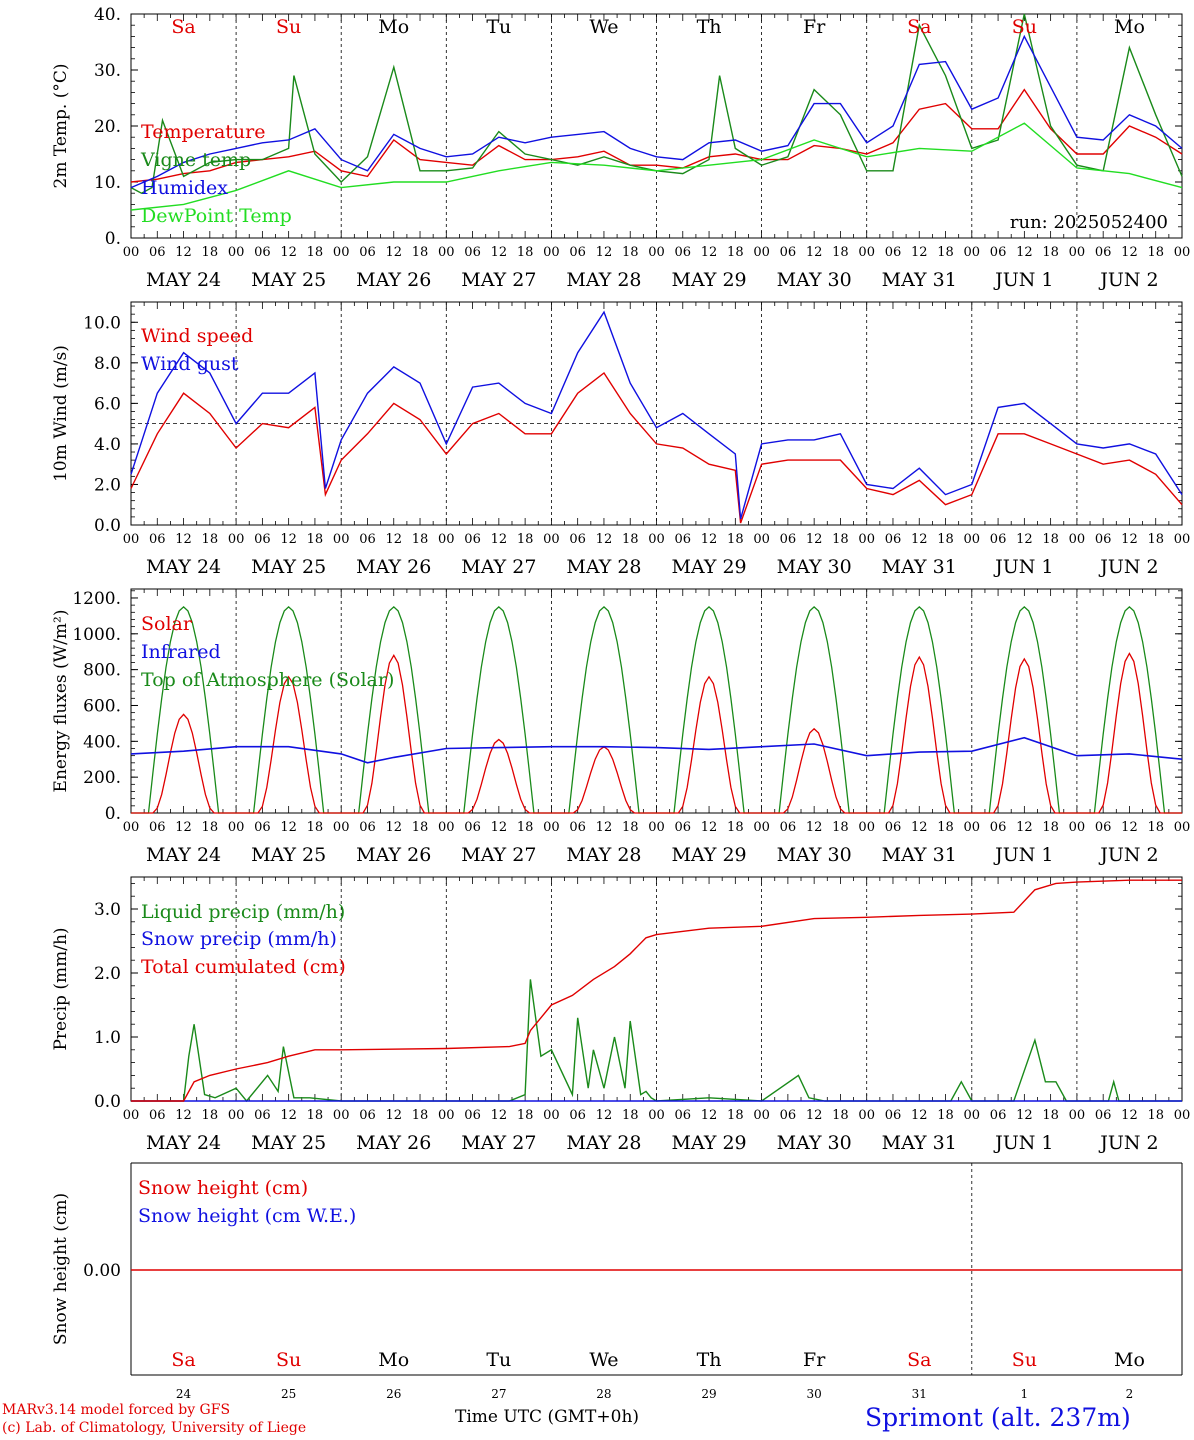 This screenshot has height=1440, width=1194. I want to click on date-label: MAY 25, so click(288, 855).